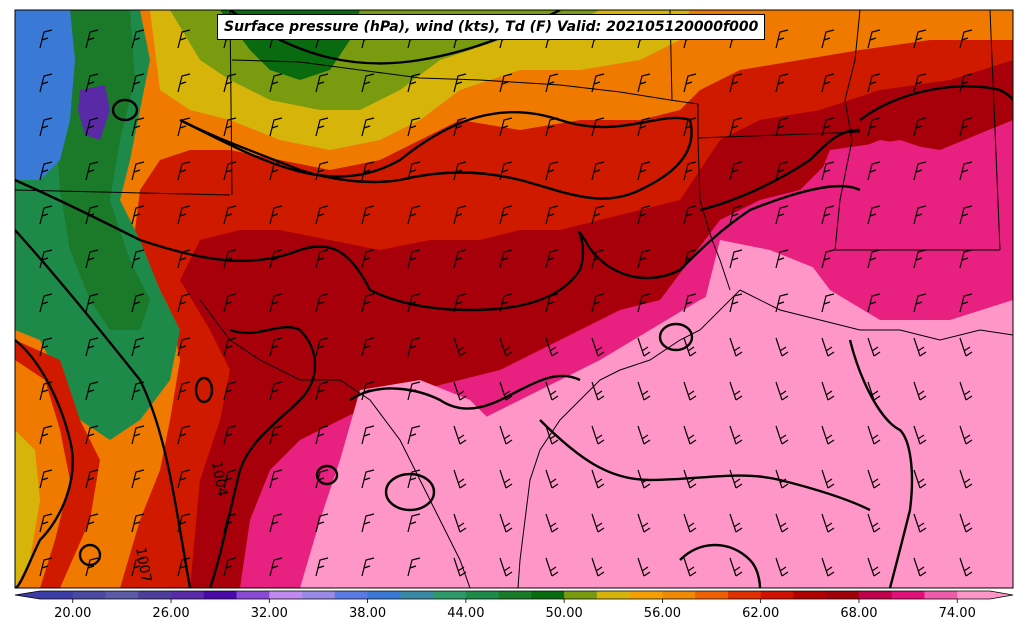 This screenshot has width=1022, height=633. I want to click on colorbar-tick-label: 74.00, so click(957, 613).